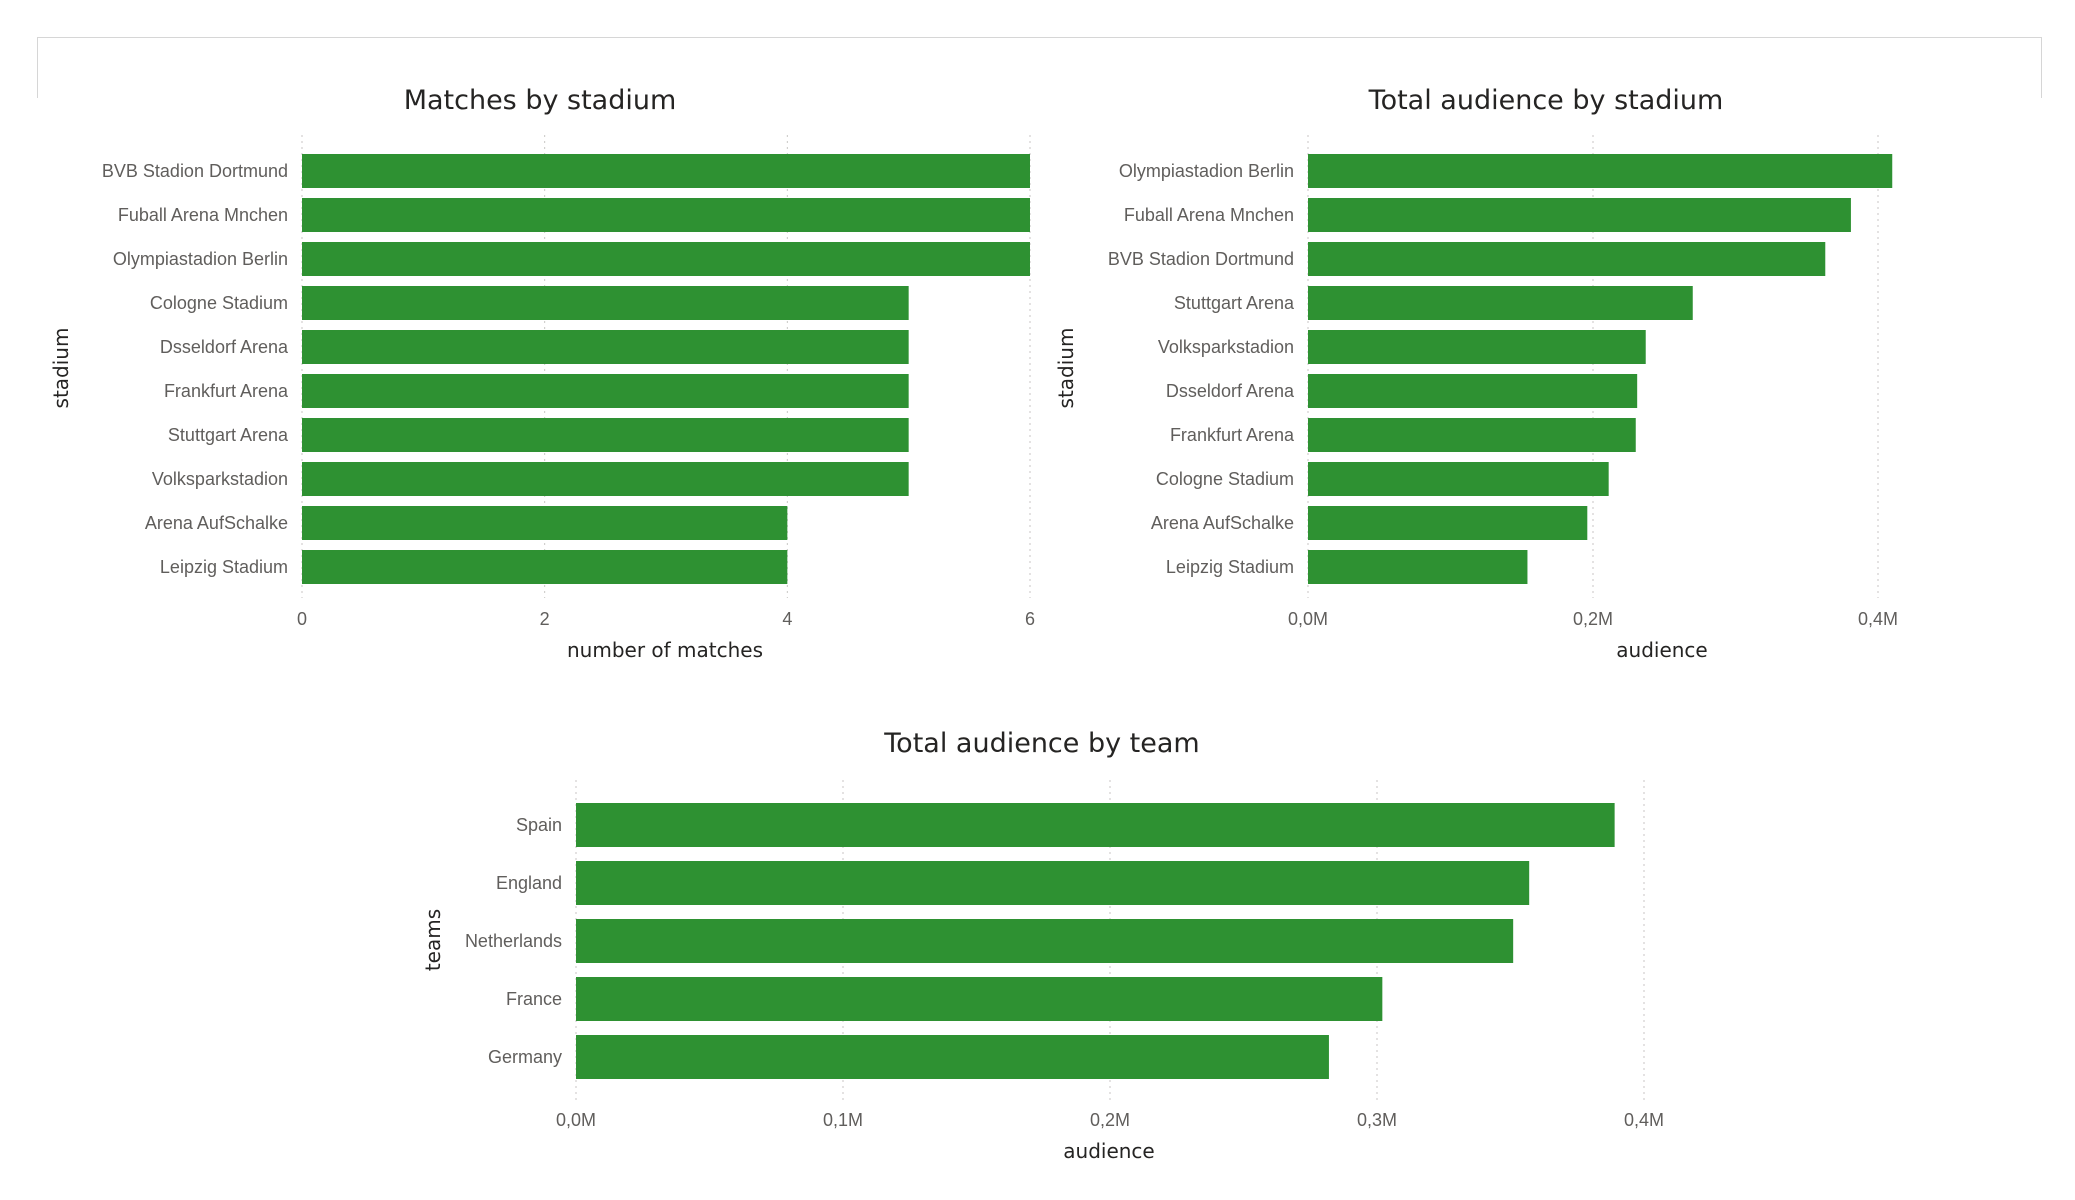 This screenshot has width=2075, height=1200. Describe the element at coordinates (1039, 67) in the screenshot. I see `report-frame` at that location.